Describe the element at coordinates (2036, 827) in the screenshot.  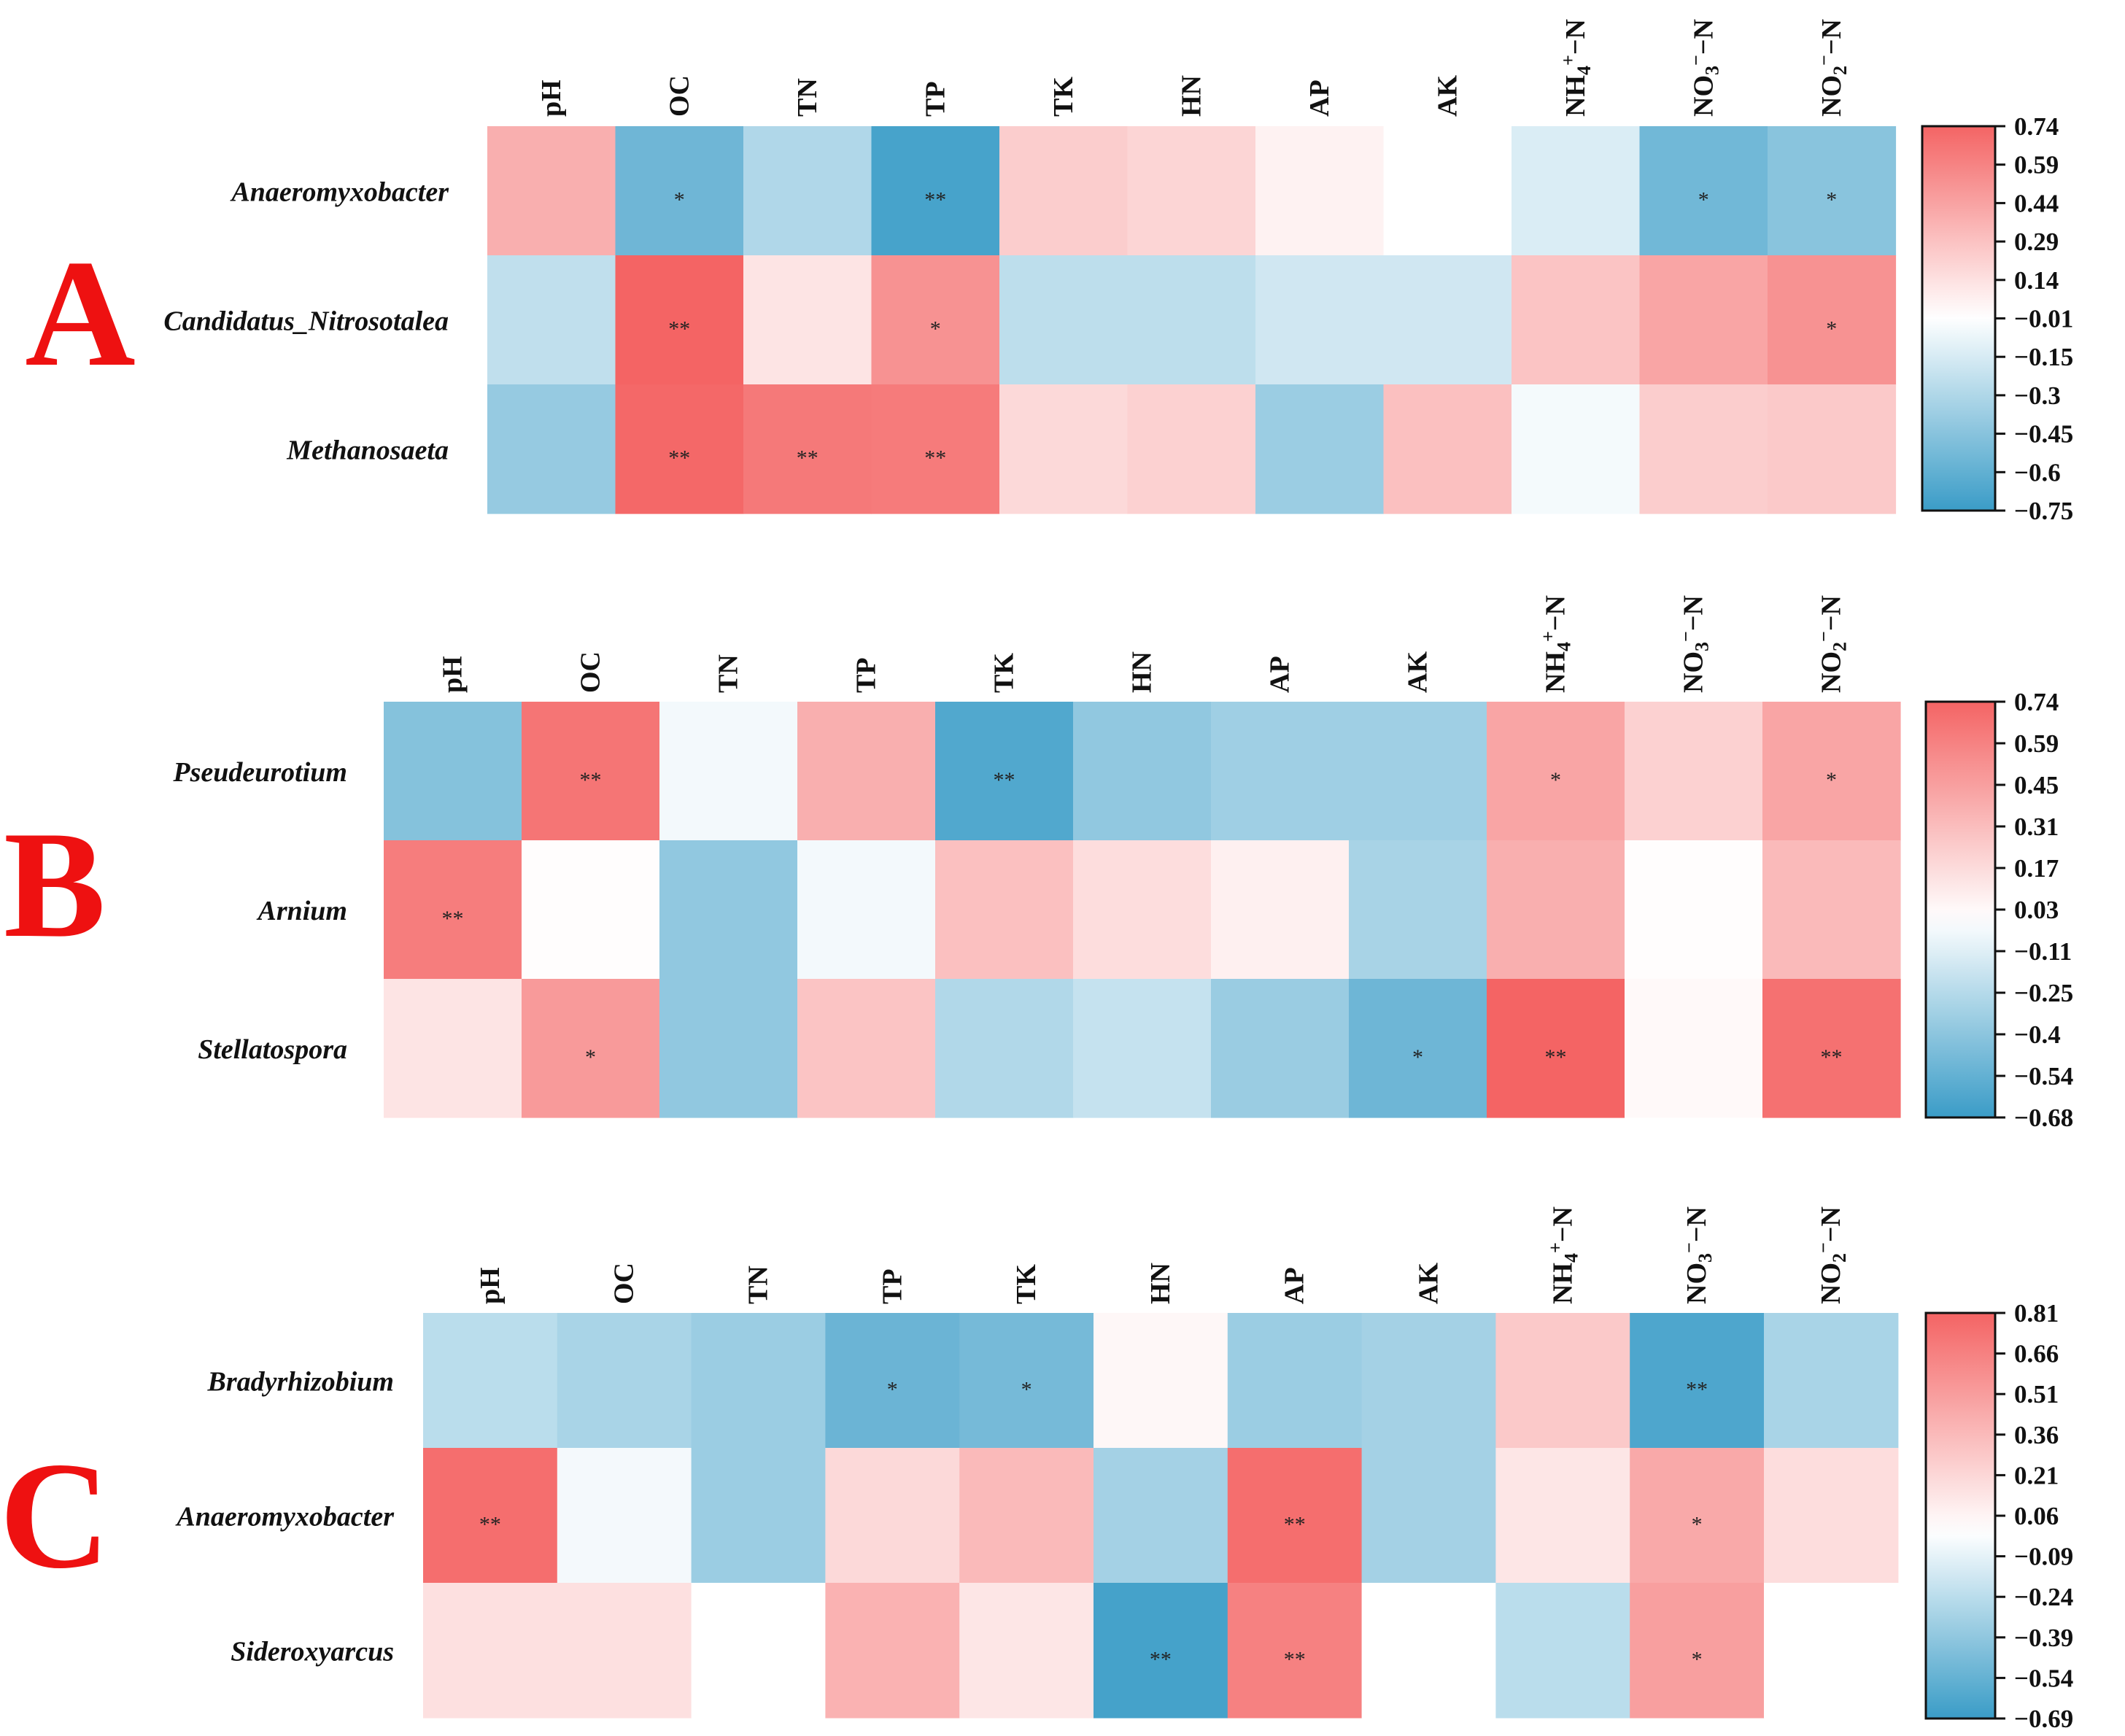
I see `colorbar-tick-label-1-3: 0.31` at that location.